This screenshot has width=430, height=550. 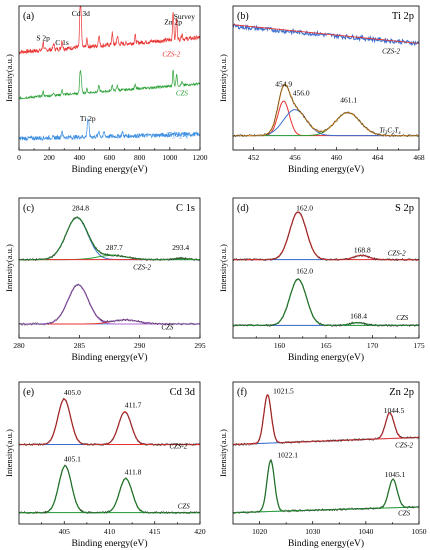 What do you see at coordinates (223, 453) in the screenshot?
I see `y-axis-title-f: Intensity(a.u.)` at bounding box center [223, 453].